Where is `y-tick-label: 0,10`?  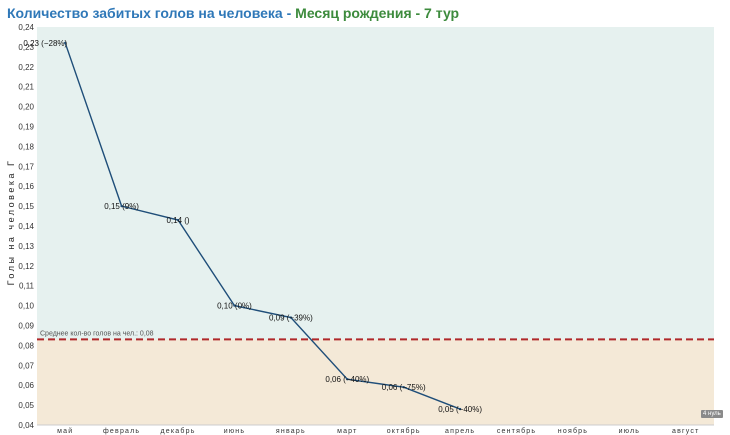 y-tick-label: 0,10 is located at coordinates (26, 306).